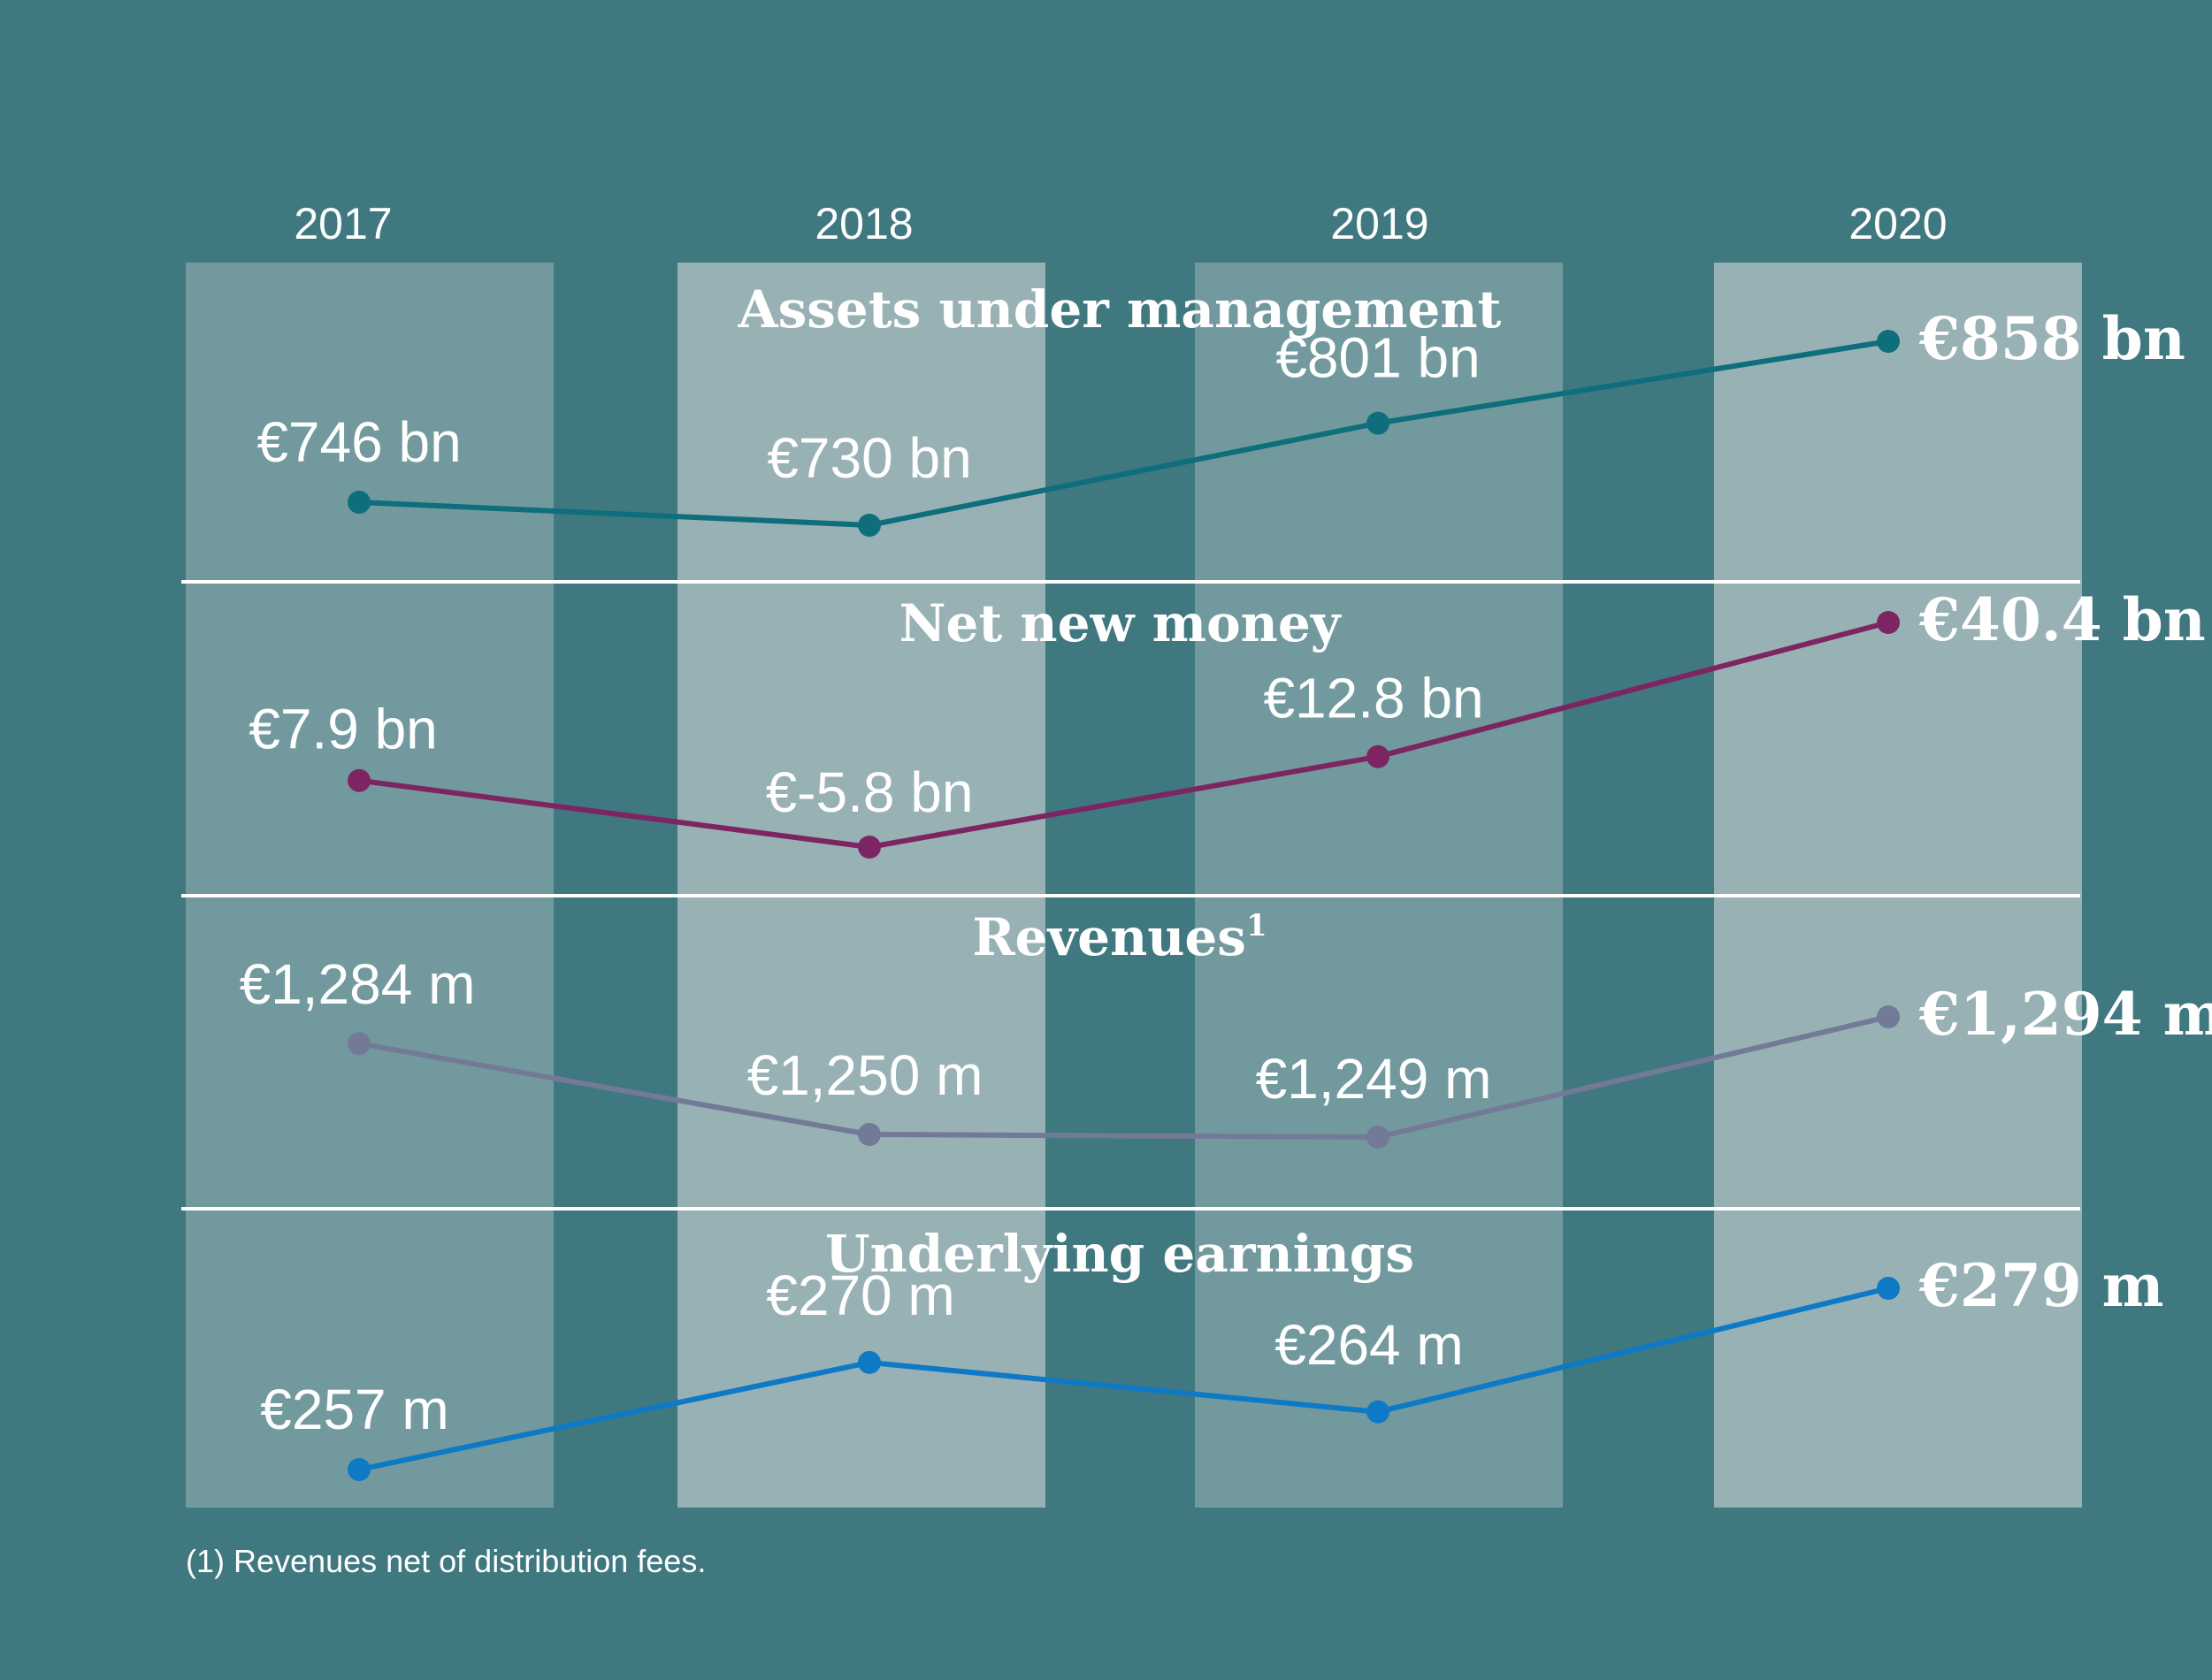  Describe the element at coordinates (1119, 937) in the screenshot. I see `panel-title: Revenues1` at that location.